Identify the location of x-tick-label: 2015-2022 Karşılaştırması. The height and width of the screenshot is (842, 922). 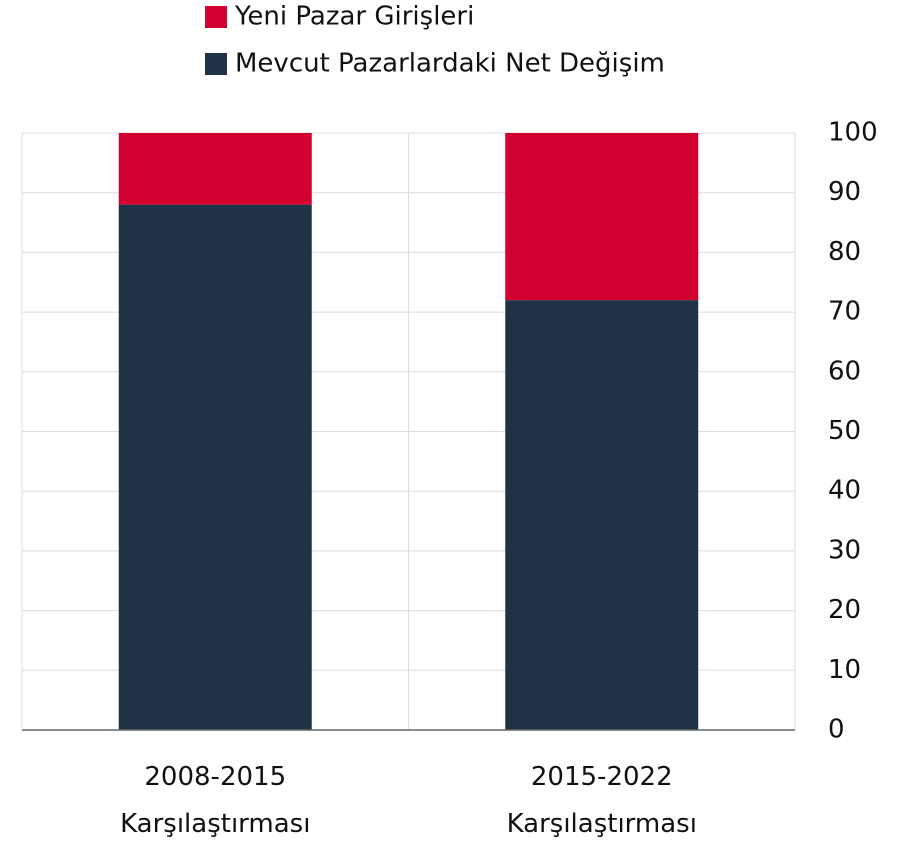
(601, 800).